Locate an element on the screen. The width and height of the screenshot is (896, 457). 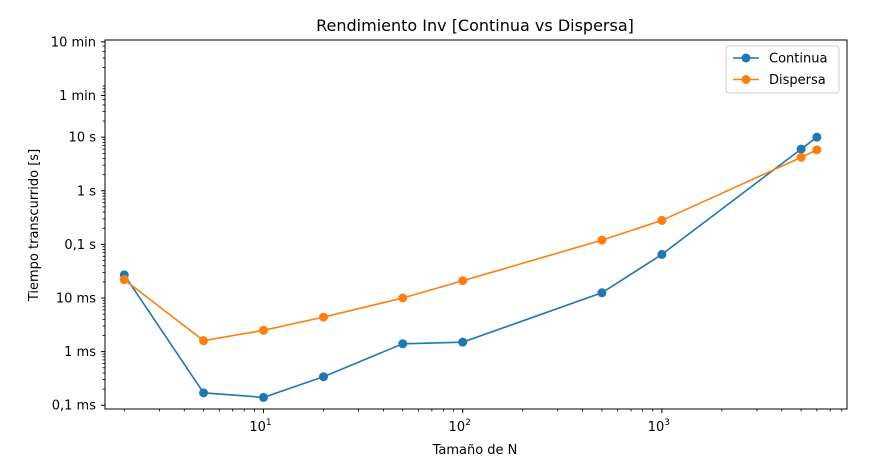
y-tick-label: 1 s is located at coordinates (86, 191).